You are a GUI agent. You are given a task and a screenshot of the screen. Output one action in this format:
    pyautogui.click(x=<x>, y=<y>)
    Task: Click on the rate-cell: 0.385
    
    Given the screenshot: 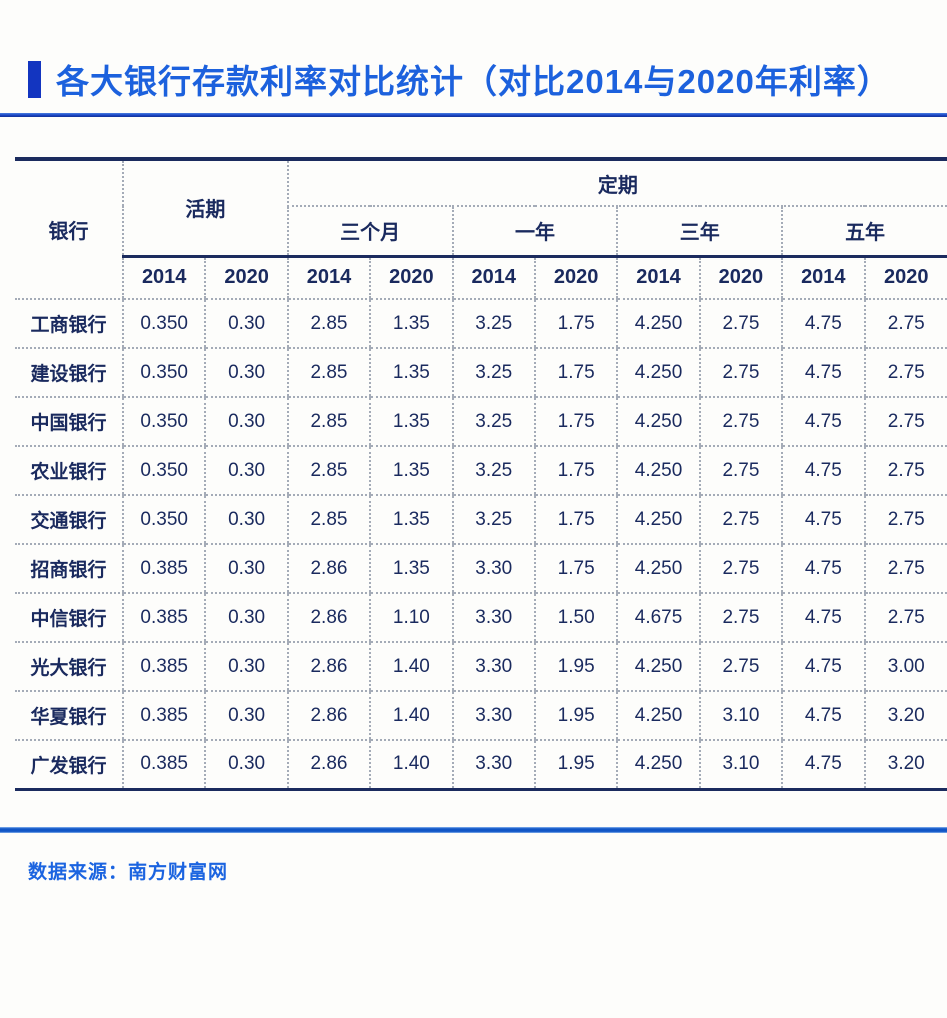 What is the action you would take?
    pyautogui.click(x=163, y=716)
    